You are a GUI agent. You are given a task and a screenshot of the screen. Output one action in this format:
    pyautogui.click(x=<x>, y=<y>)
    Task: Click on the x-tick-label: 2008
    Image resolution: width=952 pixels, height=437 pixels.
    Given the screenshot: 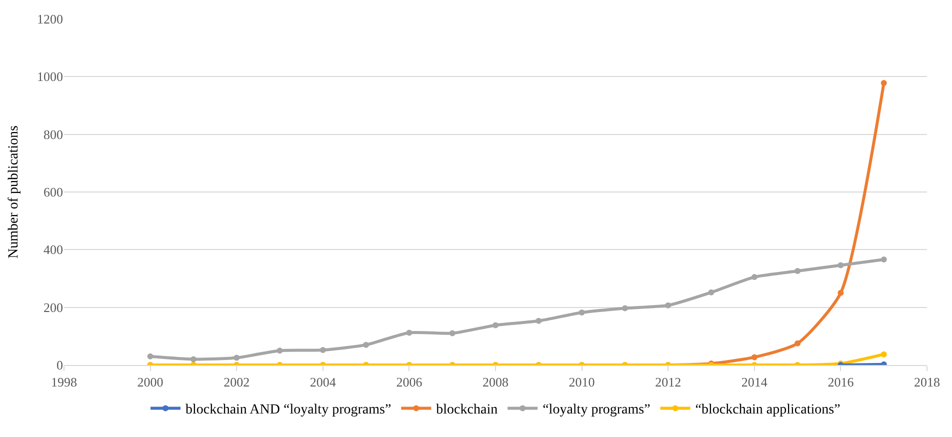 What is the action you would take?
    pyautogui.click(x=495, y=382)
    